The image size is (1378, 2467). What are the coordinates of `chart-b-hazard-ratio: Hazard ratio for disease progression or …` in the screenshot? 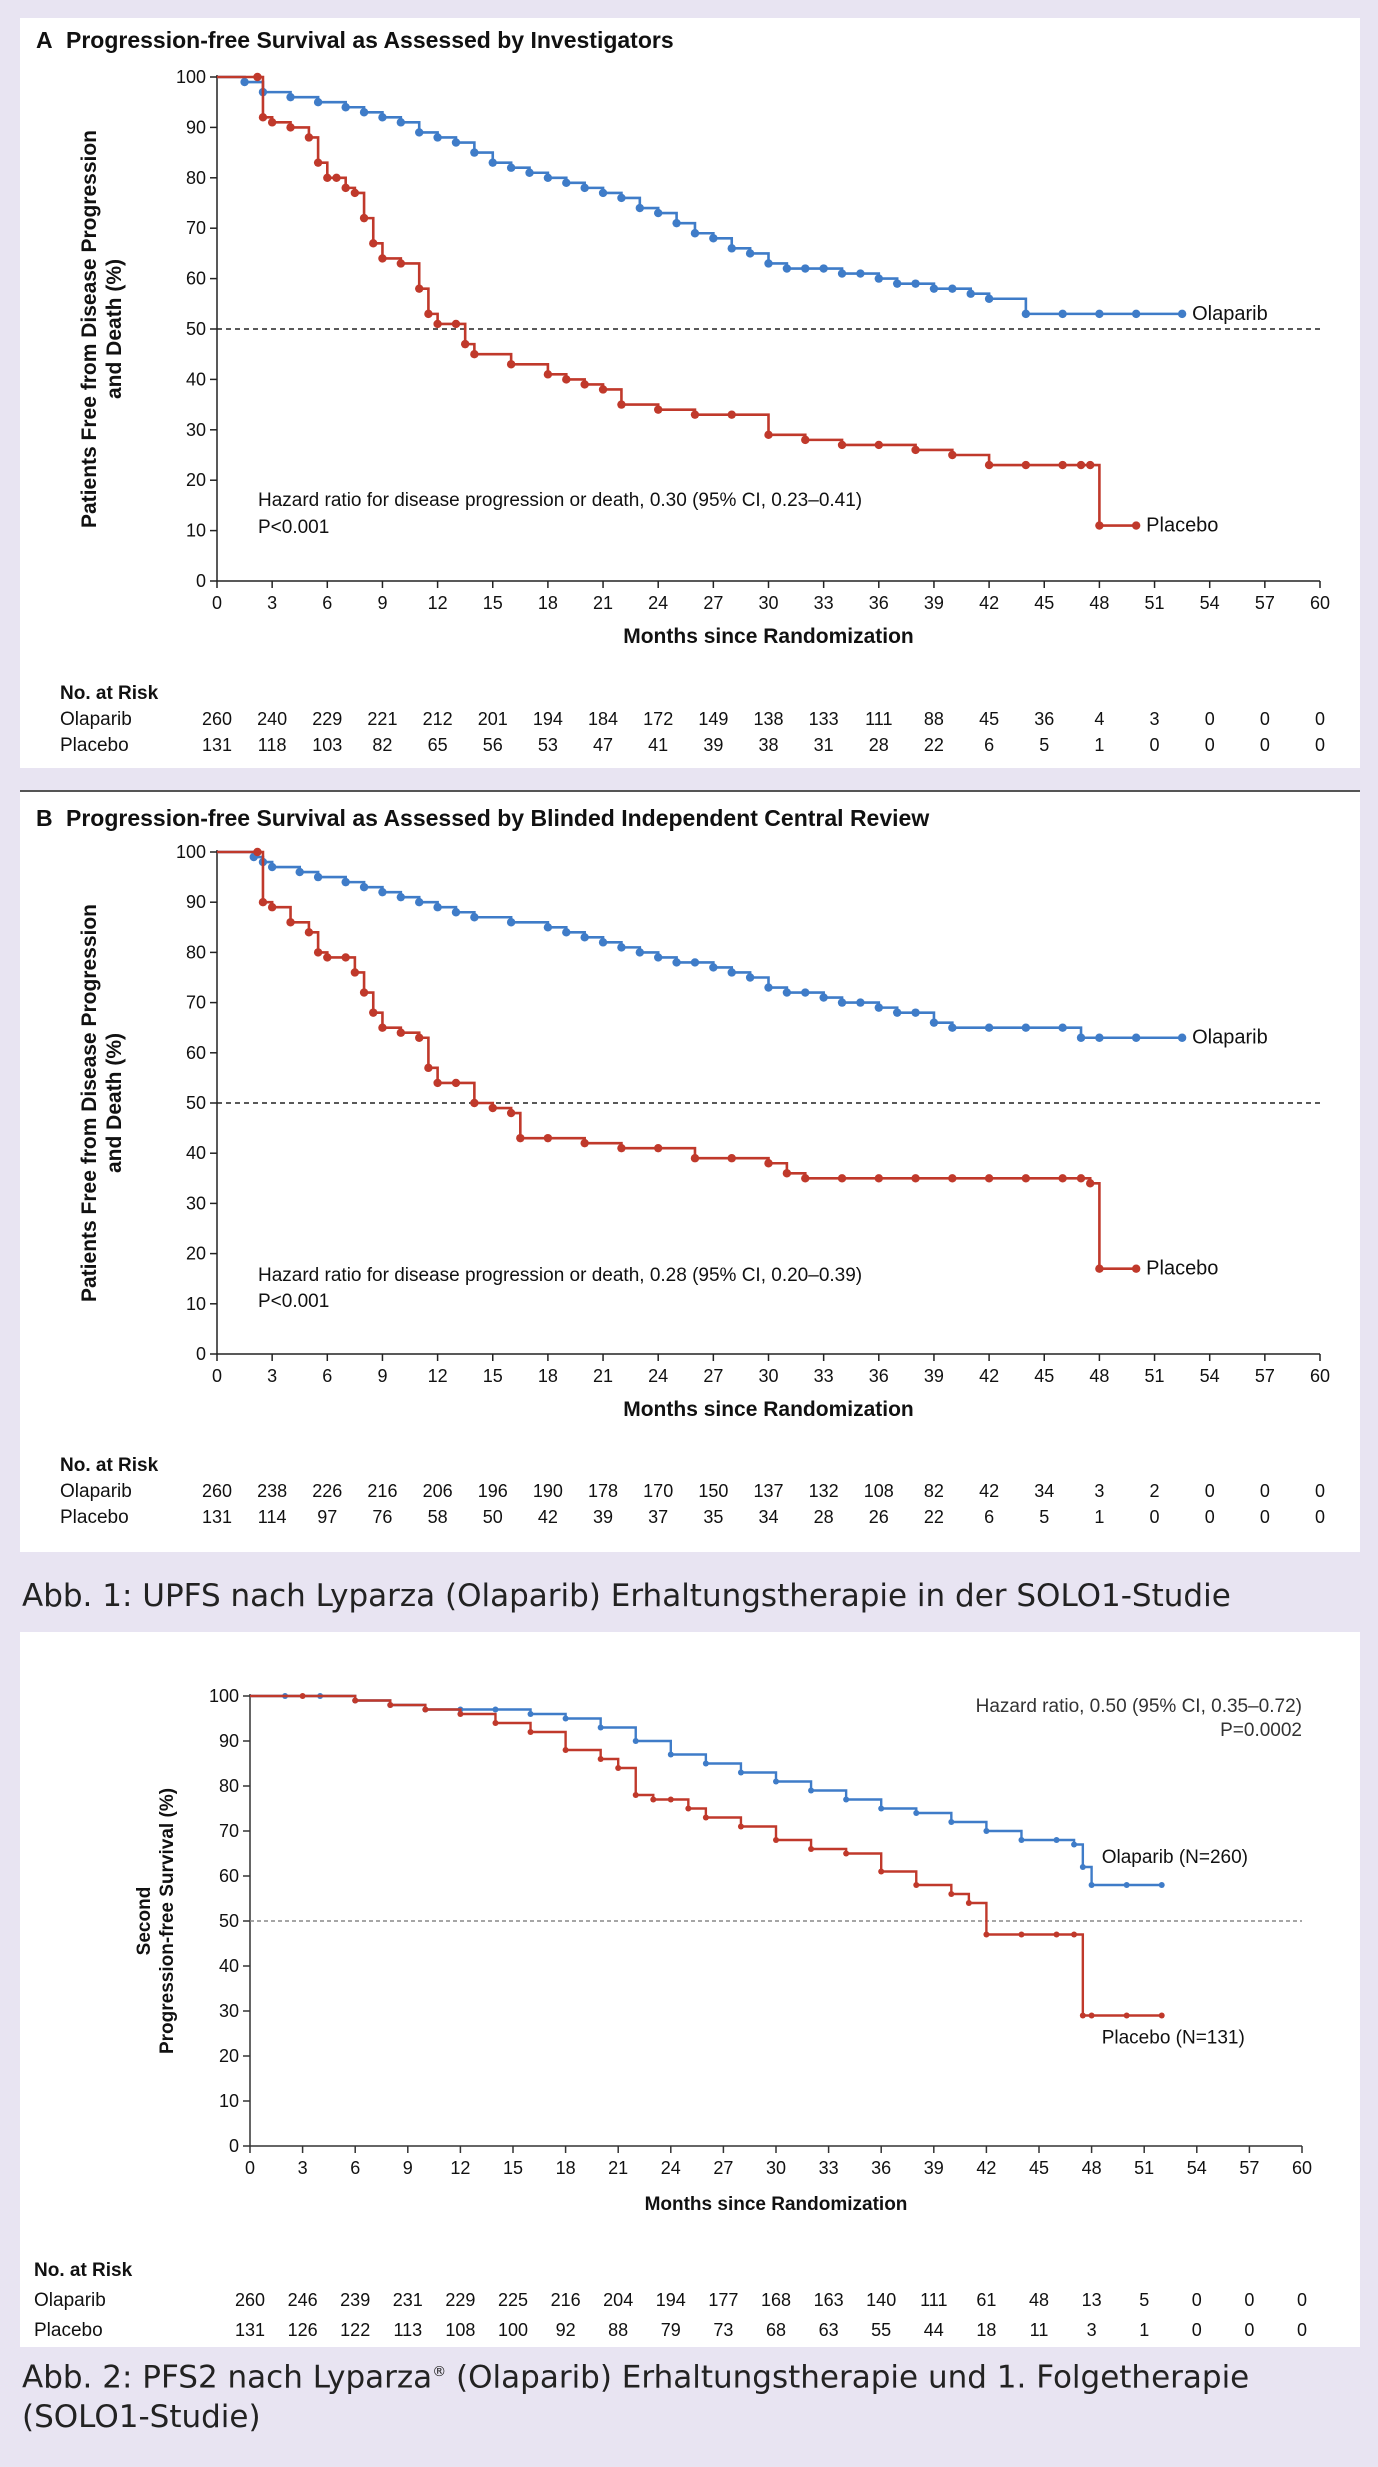 It's located at (560, 1275).